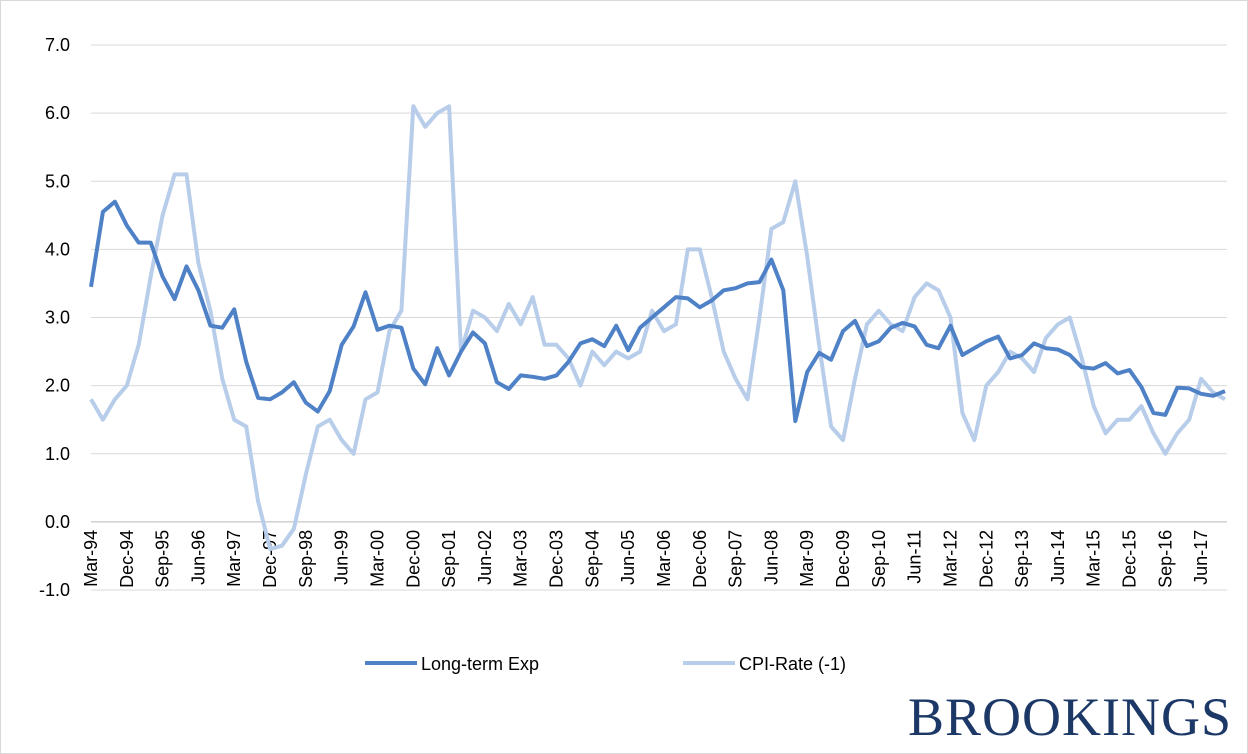  Describe the element at coordinates (807, 558) in the screenshot. I see `x-tick-label: Mar-09` at that location.